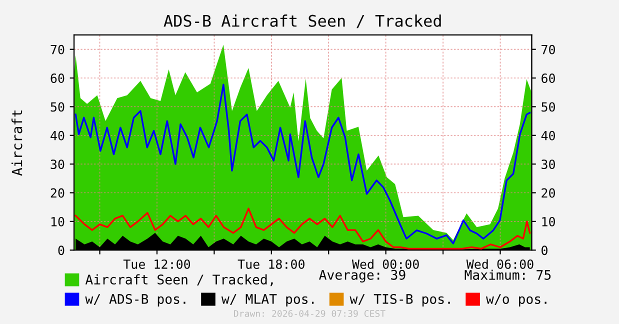 This screenshot has width=619, height=324. What do you see at coordinates (57, 49) in the screenshot?
I see `y-tick-label: 70` at bounding box center [57, 49].